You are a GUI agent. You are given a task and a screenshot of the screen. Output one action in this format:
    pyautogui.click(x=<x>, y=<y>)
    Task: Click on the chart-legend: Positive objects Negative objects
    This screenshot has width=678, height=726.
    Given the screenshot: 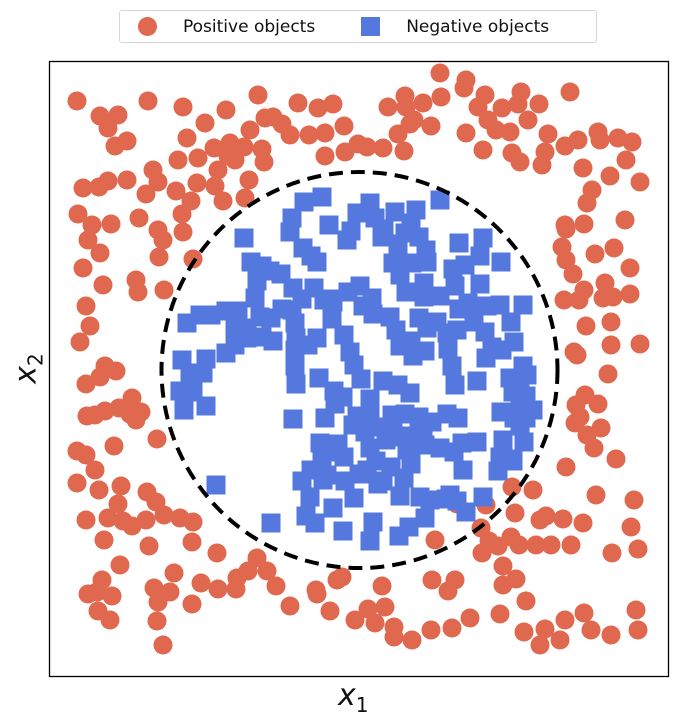 What is the action you would take?
    pyautogui.click(x=358, y=26)
    